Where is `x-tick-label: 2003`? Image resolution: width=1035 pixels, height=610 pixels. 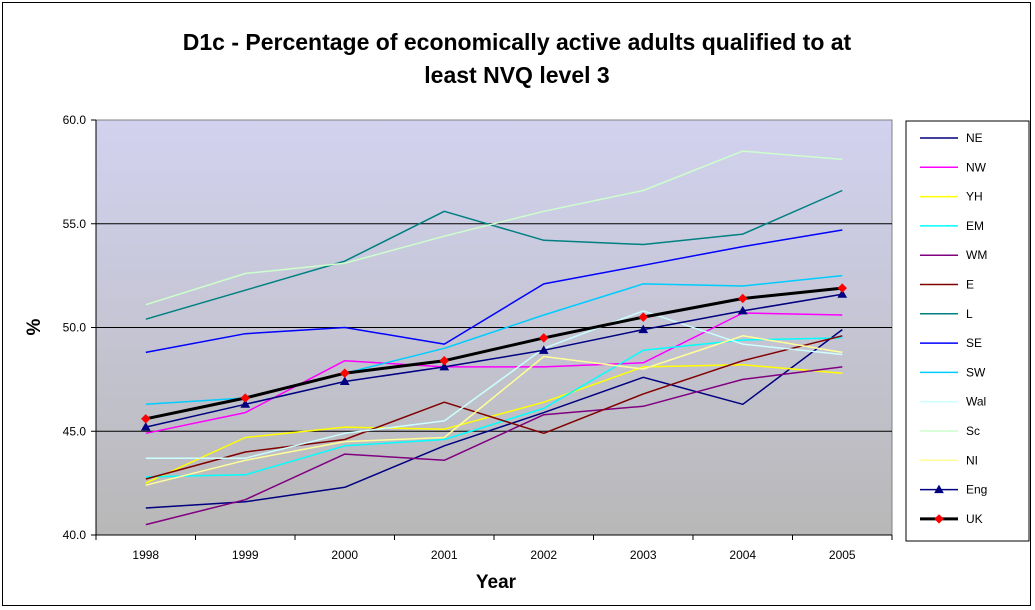 x-tick-label: 2003 is located at coordinates (643, 555).